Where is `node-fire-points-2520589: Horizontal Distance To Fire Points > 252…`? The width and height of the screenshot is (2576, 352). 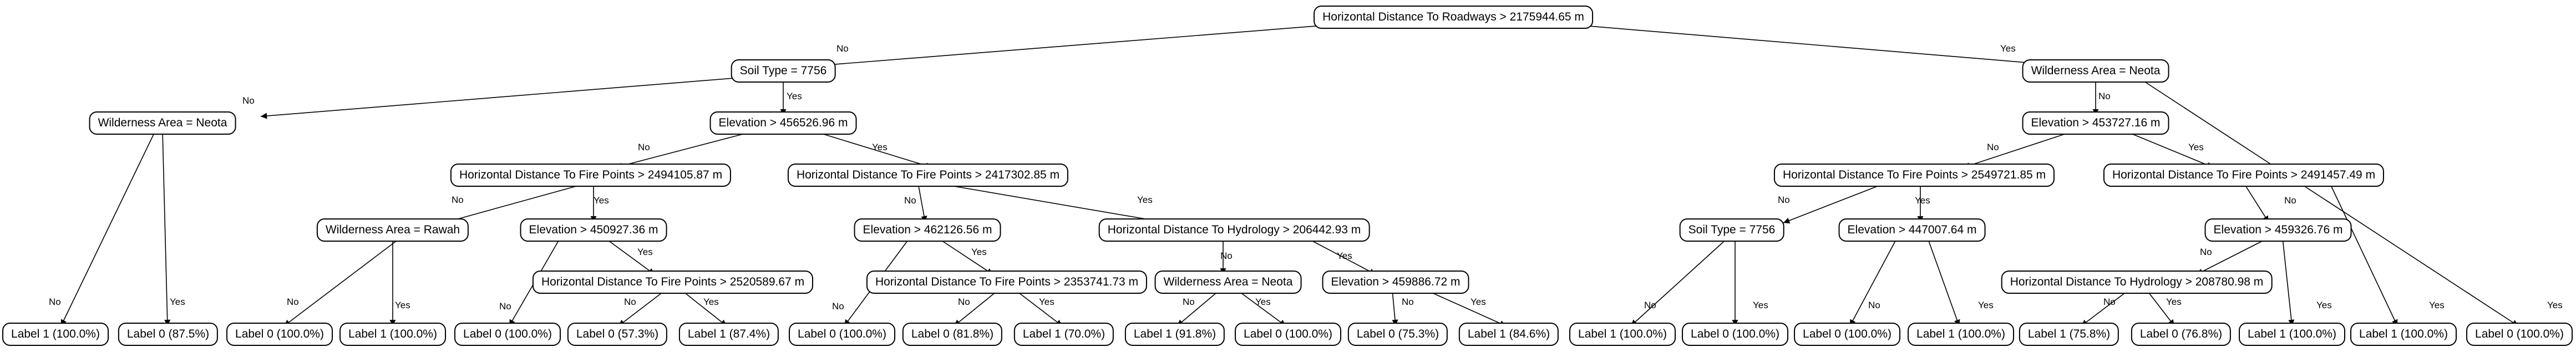 node-fire-points-2520589: Horizontal Distance To Fire Points > 252… is located at coordinates (673, 282).